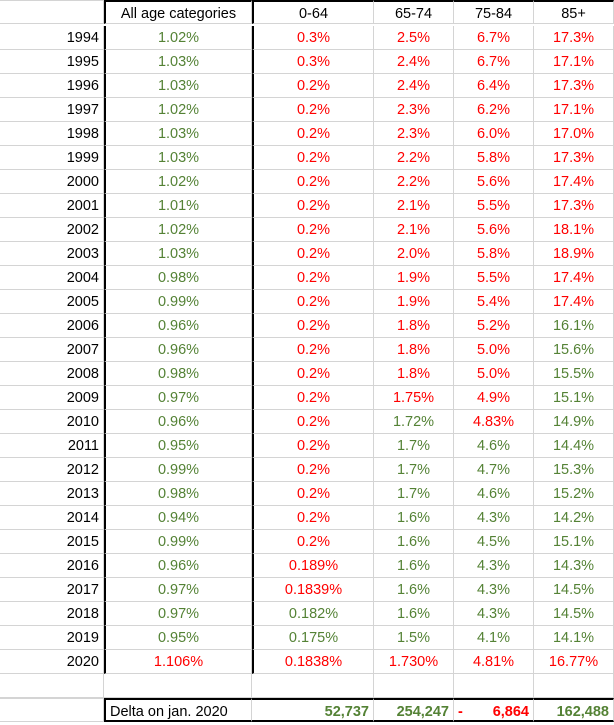 Image resolution: width=614 pixels, height=725 pixels. Describe the element at coordinates (52, 158) in the screenshot. I see `year-label: 1999` at that location.